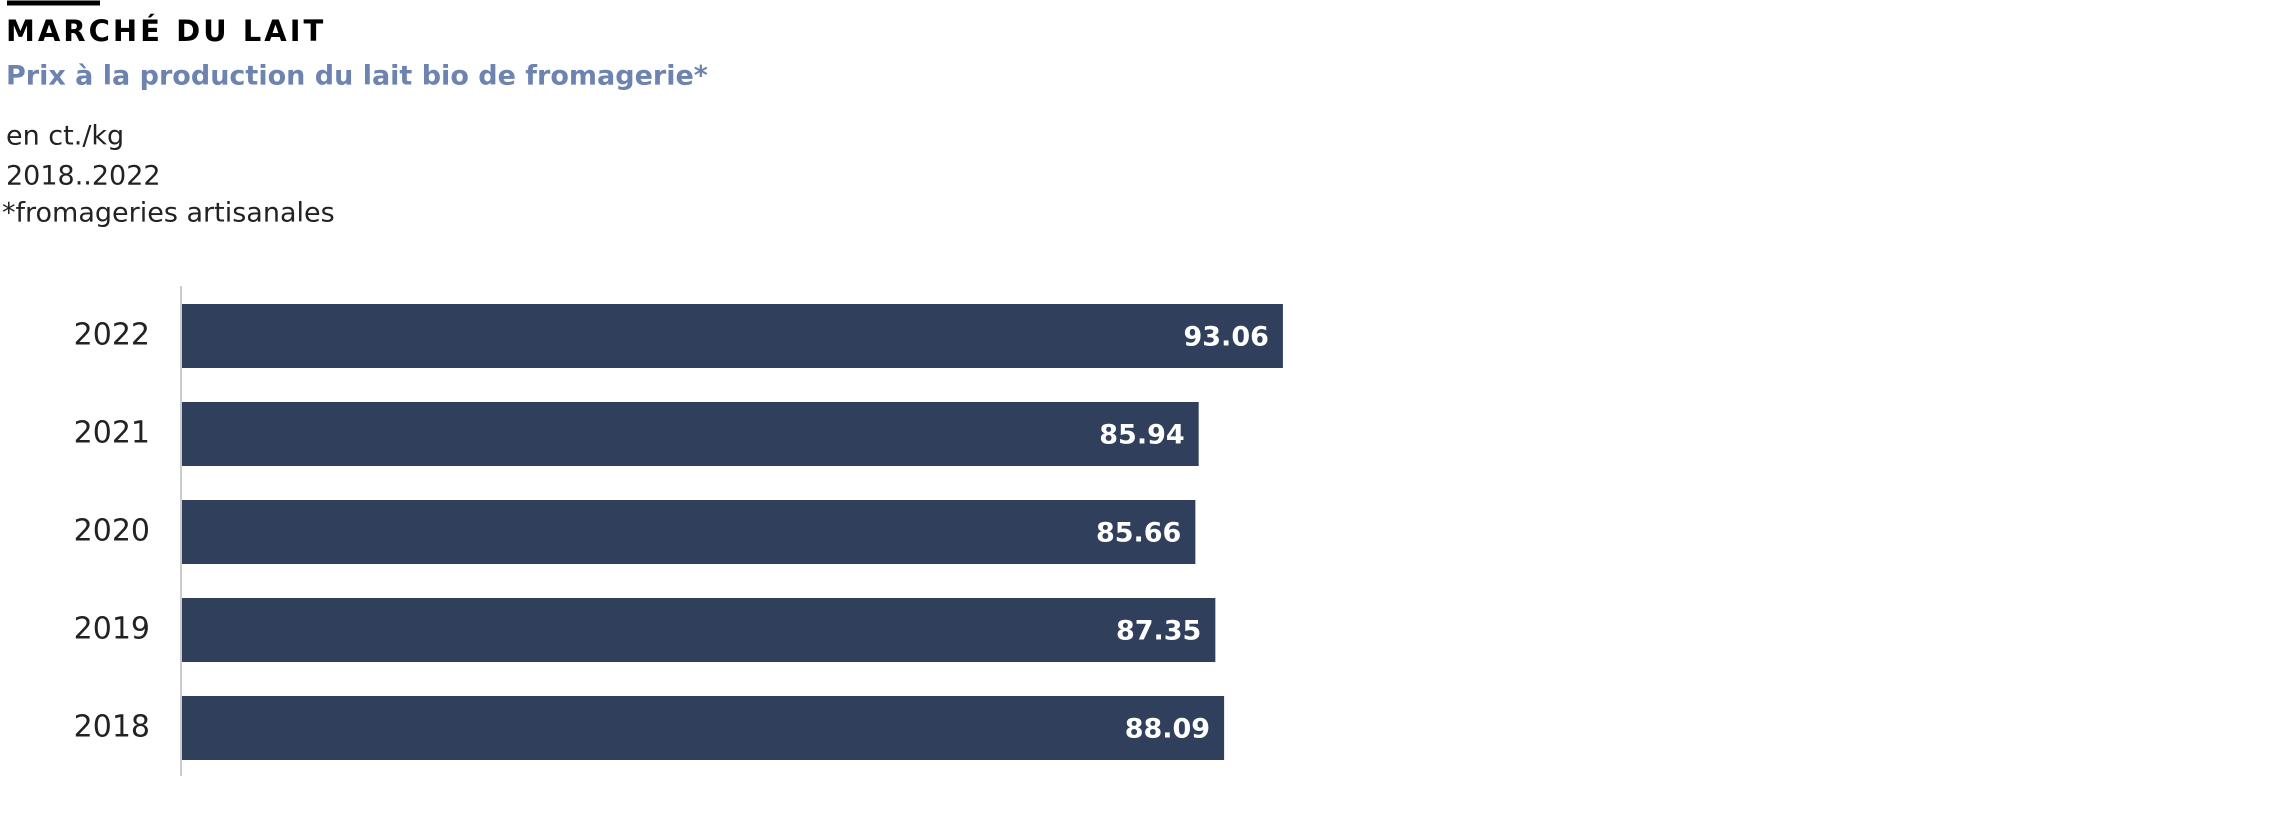  What do you see at coordinates (112, 433) in the screenshot?
I see `y-tick-label: 2021` at bounding box center [112, 433].